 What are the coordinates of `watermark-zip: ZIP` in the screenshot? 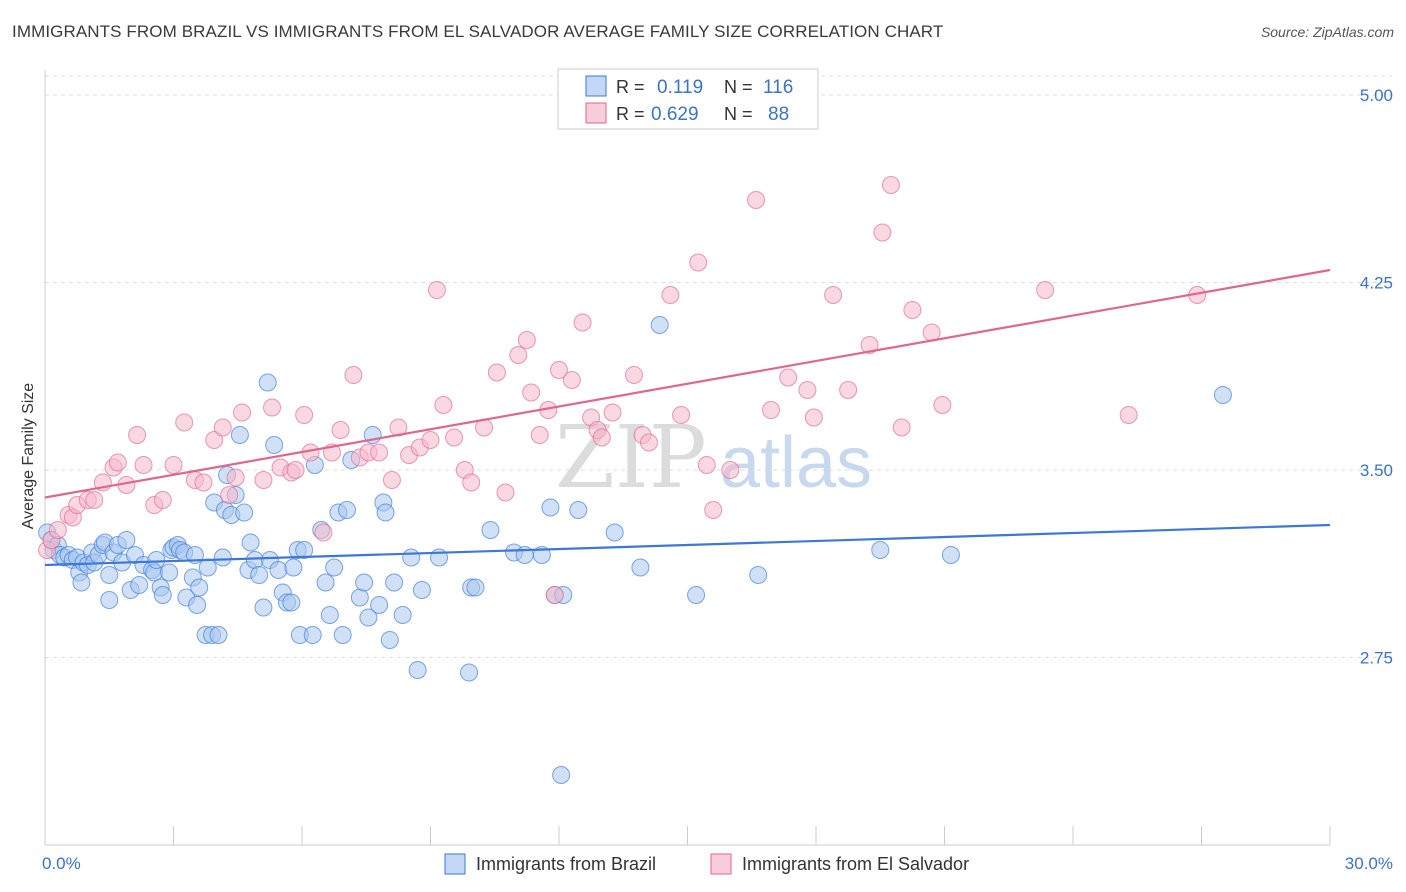 It's located at (631, 458).